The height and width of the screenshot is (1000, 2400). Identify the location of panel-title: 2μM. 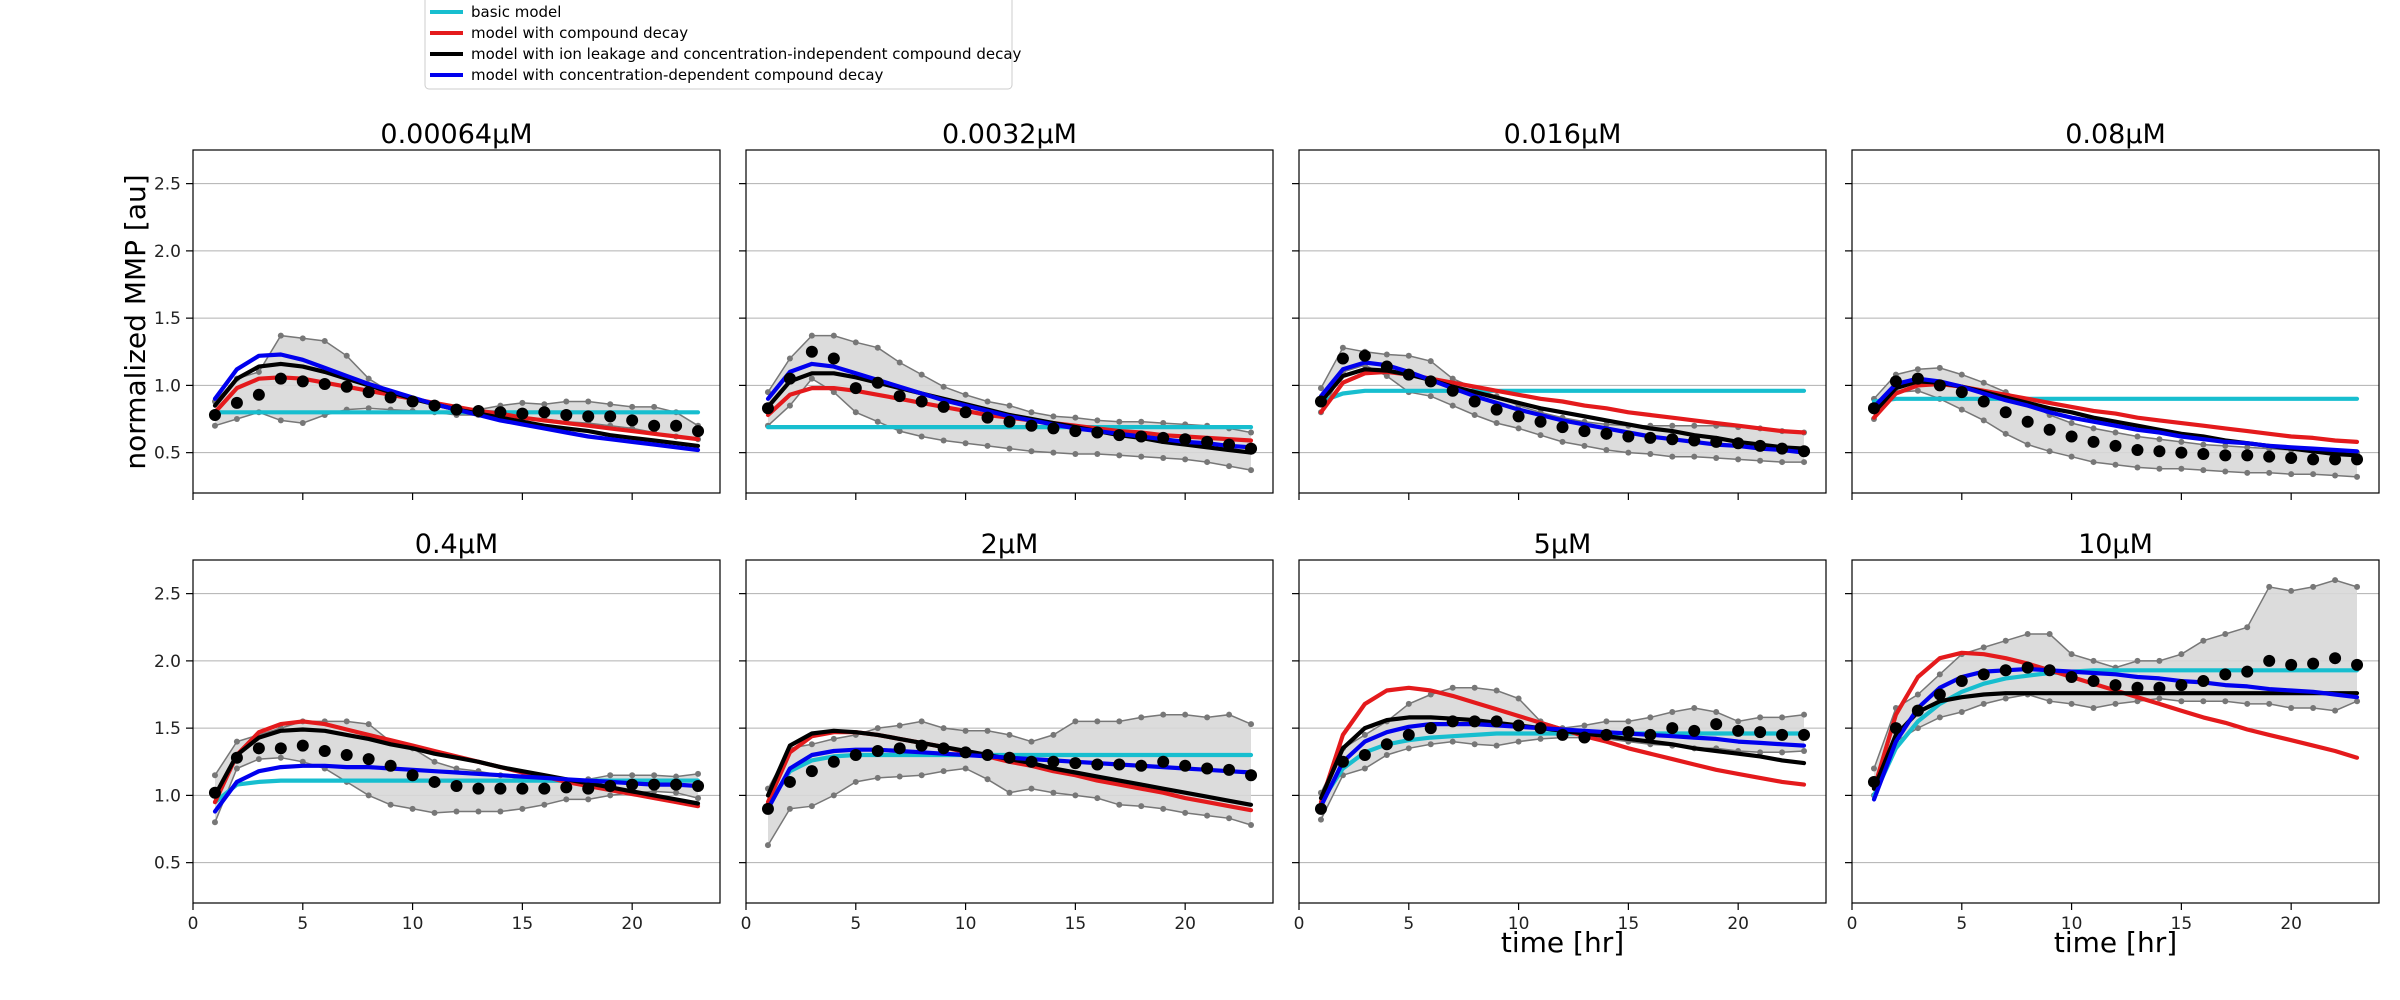
(1010, 544).